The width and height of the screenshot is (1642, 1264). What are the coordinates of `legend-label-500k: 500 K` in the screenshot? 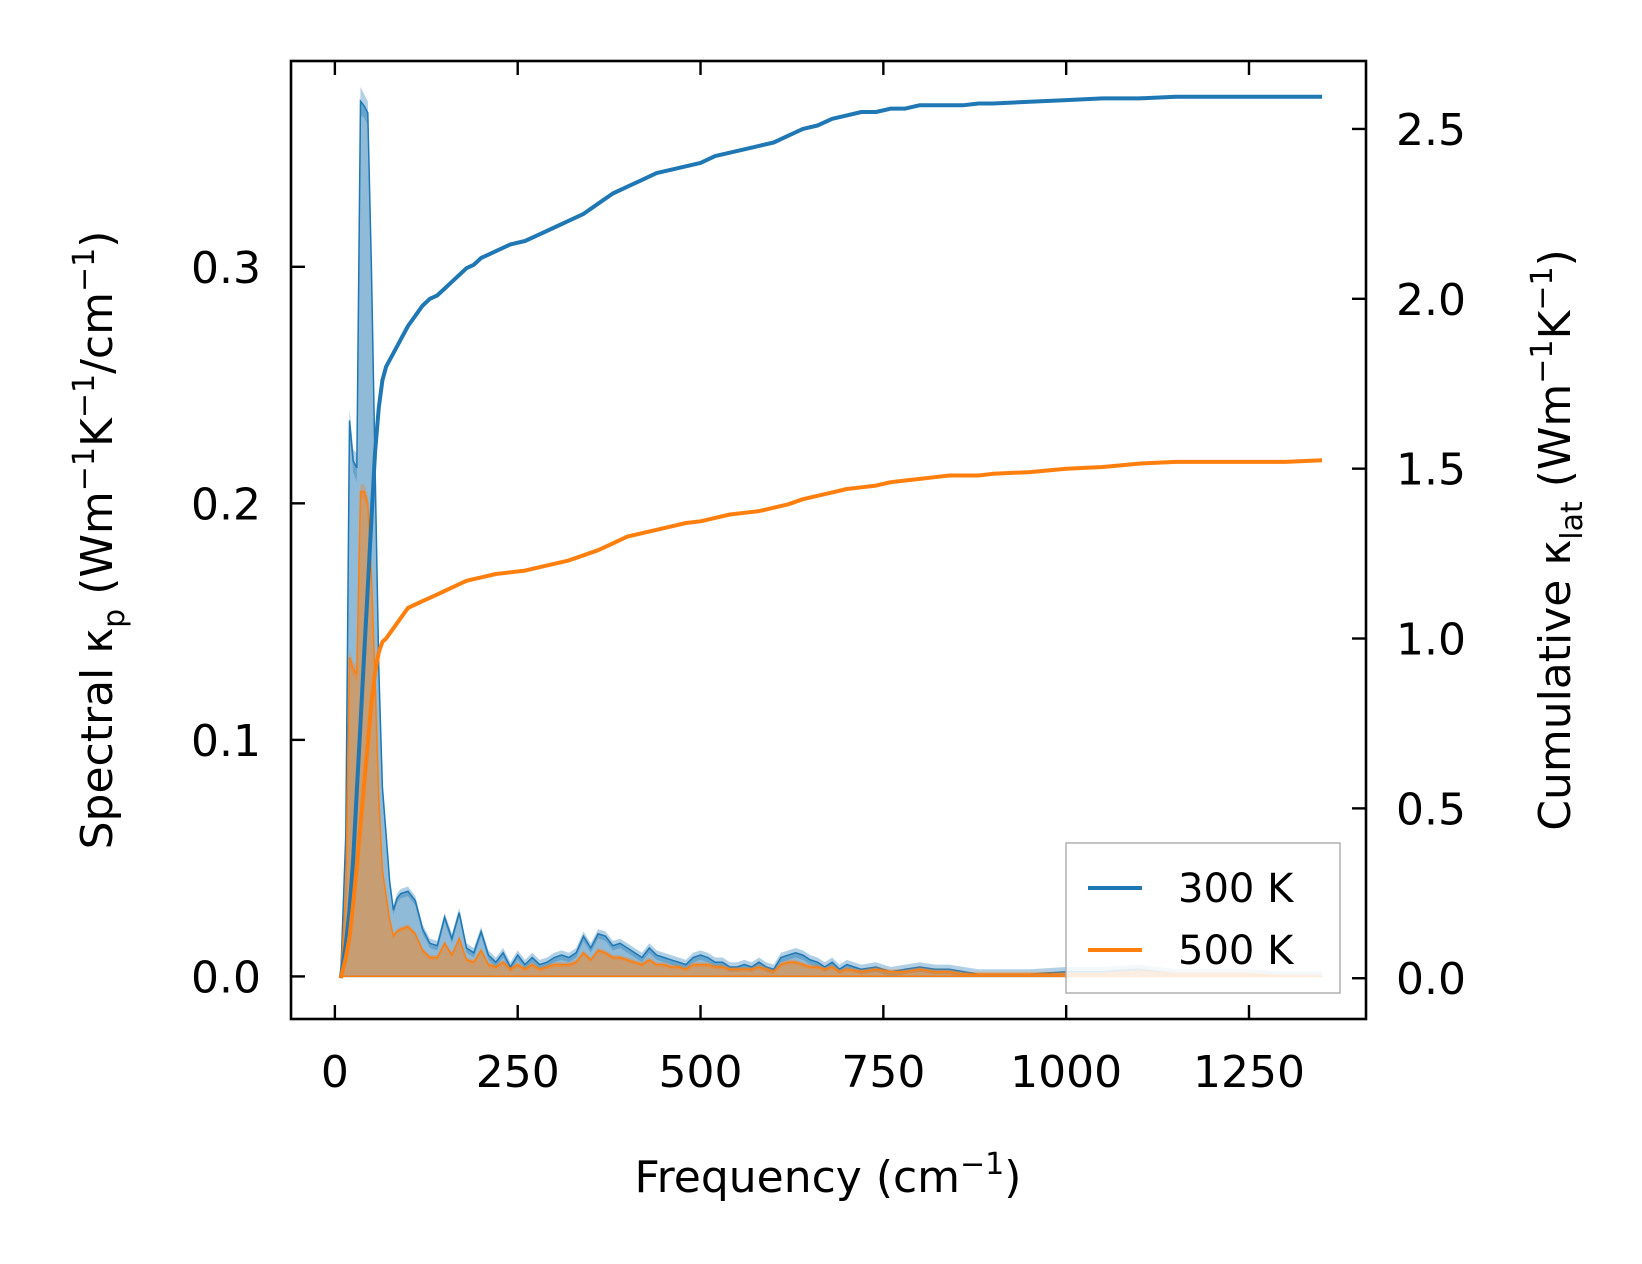 It's located at (1236, 951).